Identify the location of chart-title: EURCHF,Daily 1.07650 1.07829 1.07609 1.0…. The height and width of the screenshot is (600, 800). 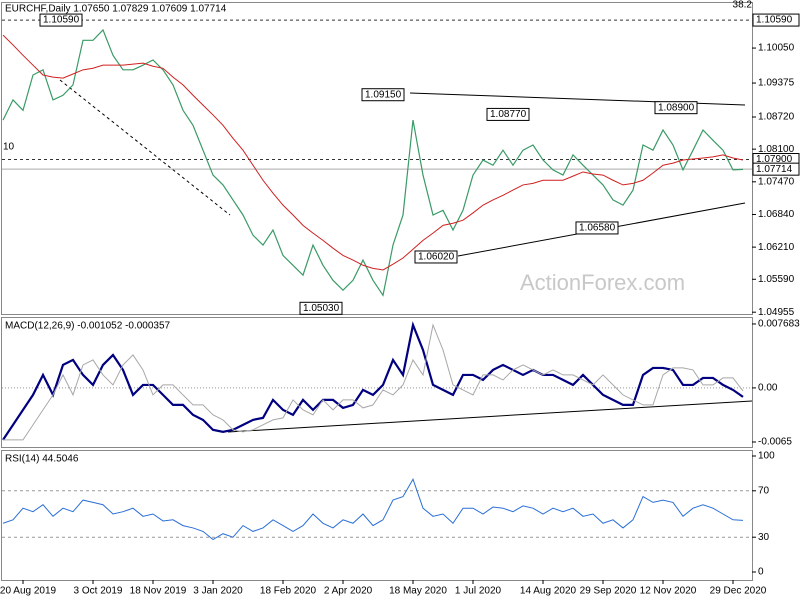
(116, 9).